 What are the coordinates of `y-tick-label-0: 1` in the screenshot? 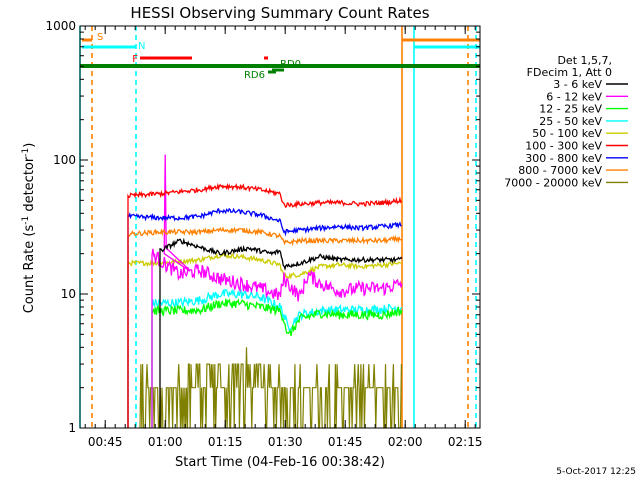 It's located at (72, 428).